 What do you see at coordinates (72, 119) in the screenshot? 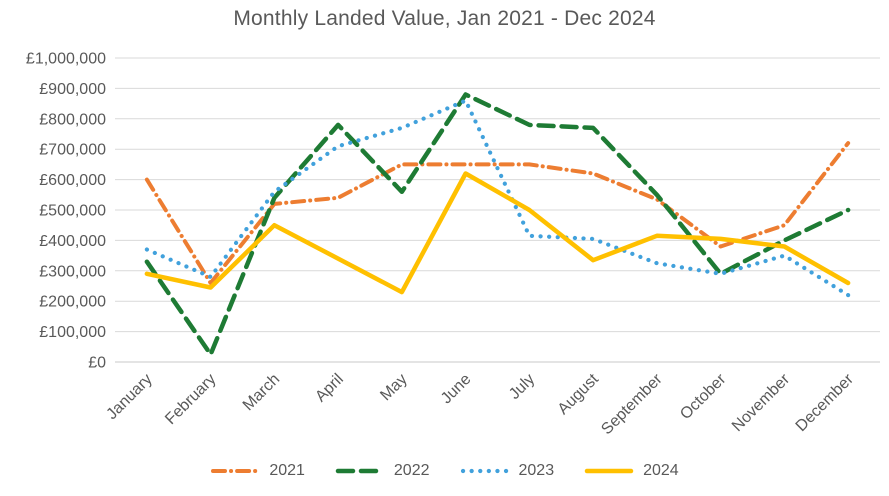
I see `y-axis-tick-label: £800,000` at bounding box center [72, 119].